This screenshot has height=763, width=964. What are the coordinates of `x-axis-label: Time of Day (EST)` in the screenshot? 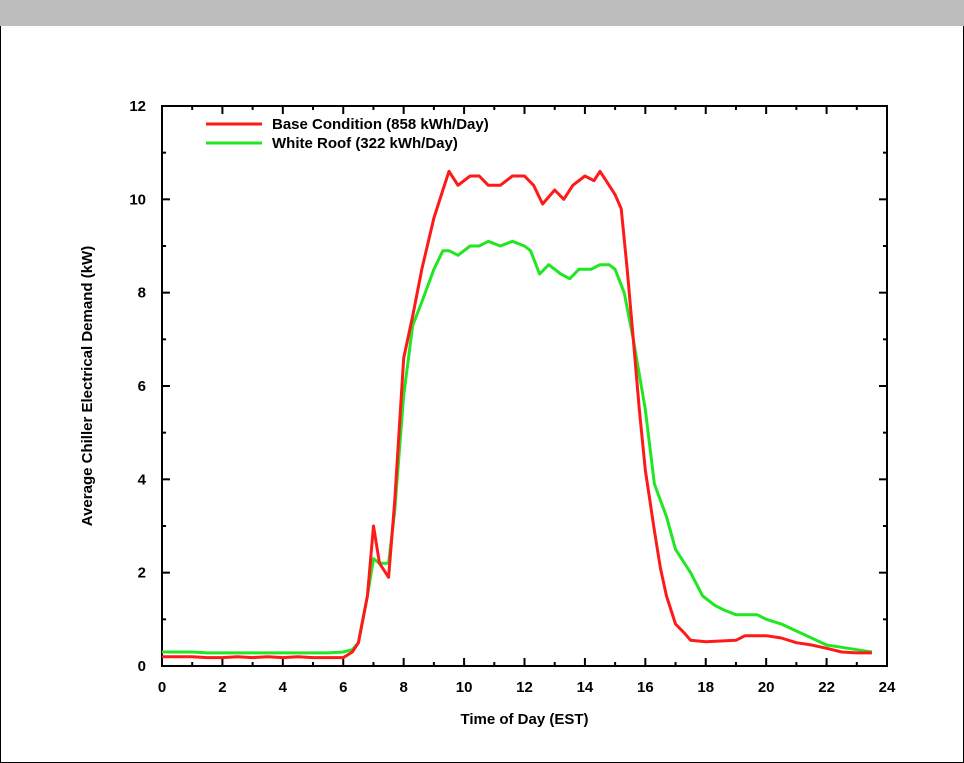 It's located at (524, 719).